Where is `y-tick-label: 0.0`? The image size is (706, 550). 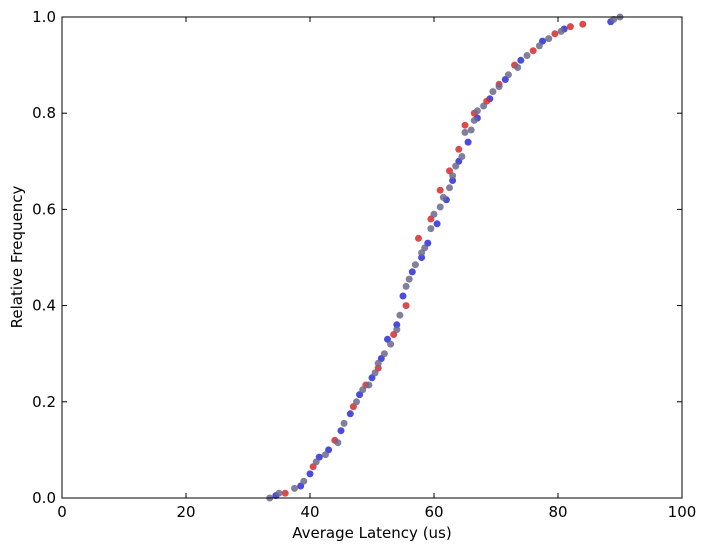
y-tick-label: 0.0 is located at coordinates (44, 498).